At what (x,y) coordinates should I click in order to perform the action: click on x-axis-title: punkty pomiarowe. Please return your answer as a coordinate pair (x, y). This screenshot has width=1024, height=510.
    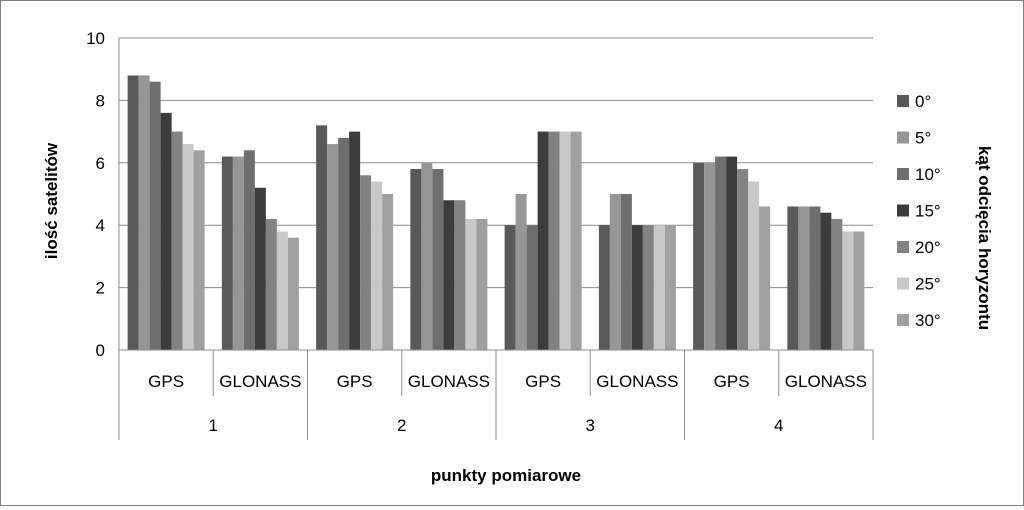
    Looking at the image, I should click on (506, 475).